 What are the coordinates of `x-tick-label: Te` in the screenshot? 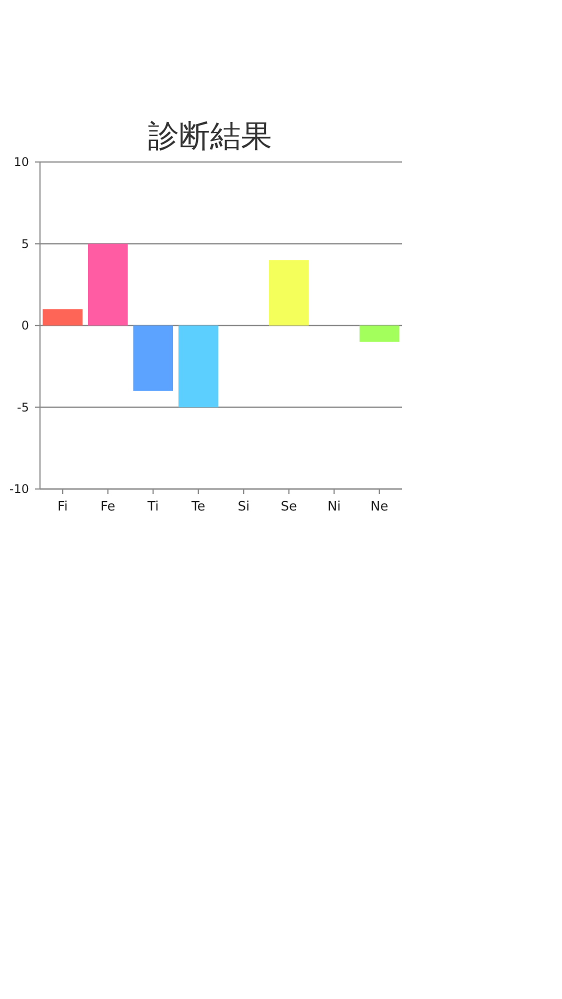 It's located at (198, 507).